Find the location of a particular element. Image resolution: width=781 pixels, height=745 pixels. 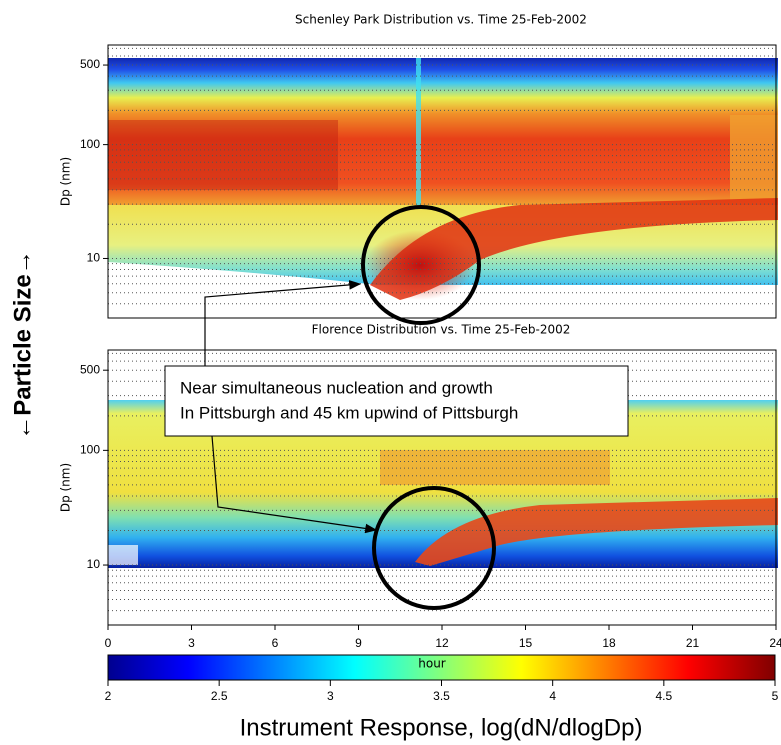

x-tick-label: 3 is located at coordinates (191, 643).